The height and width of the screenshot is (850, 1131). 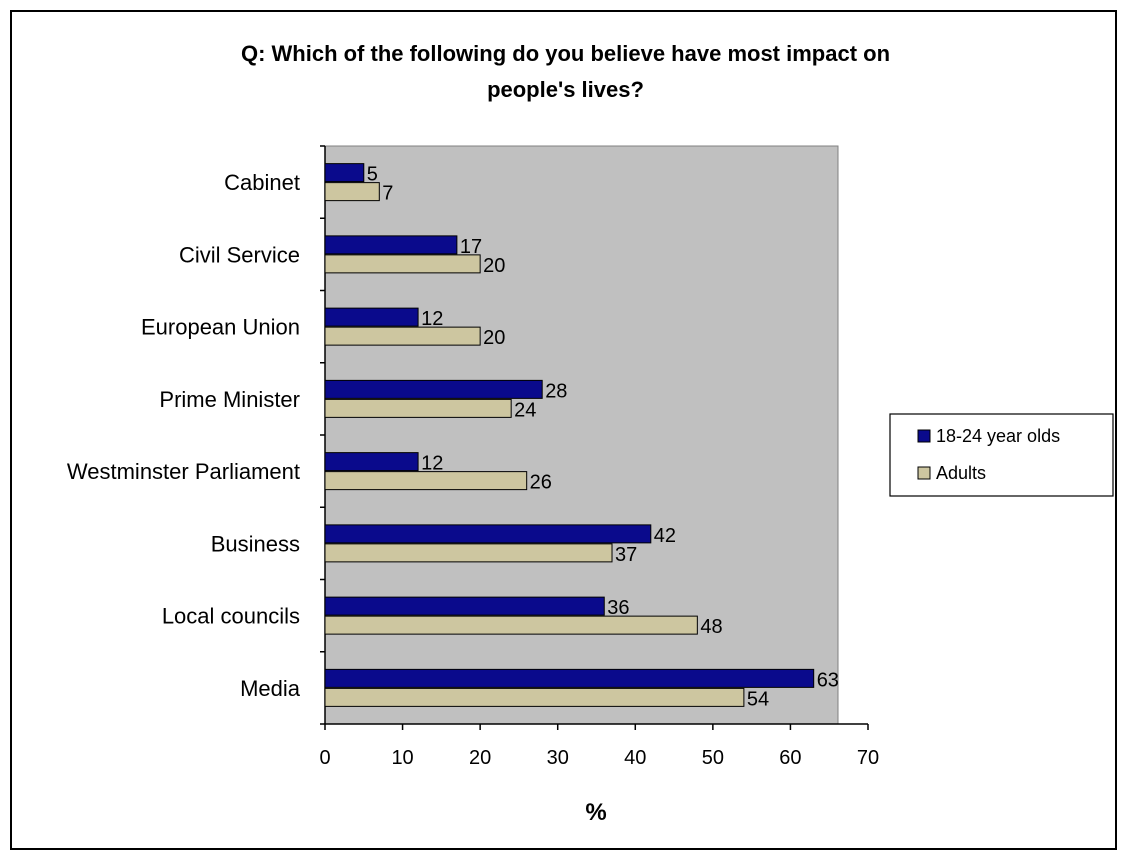 I want to click on x-tick-label: 50, so click(x=713, y=758).